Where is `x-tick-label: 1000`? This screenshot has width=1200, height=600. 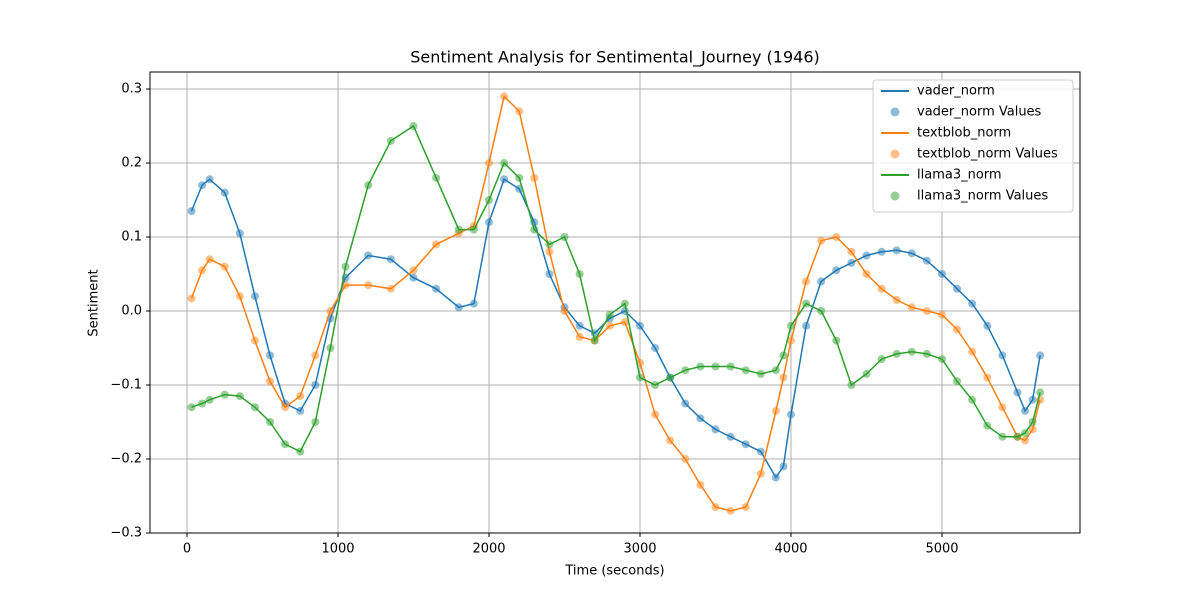
x-tick-label: 1000 is located at coordinates (337, 549).